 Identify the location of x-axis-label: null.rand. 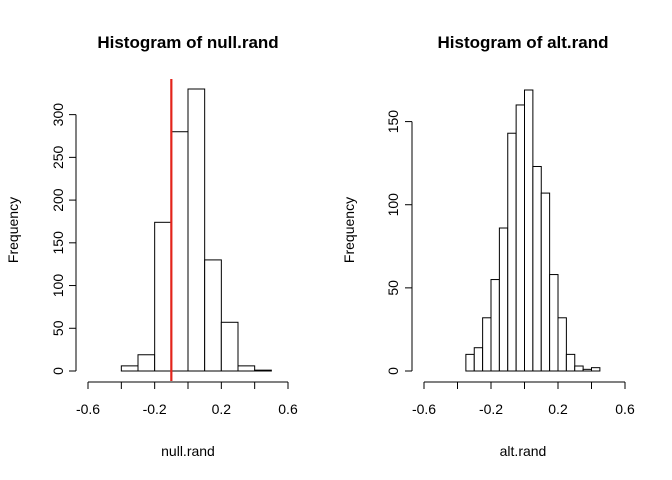
(188, 451).